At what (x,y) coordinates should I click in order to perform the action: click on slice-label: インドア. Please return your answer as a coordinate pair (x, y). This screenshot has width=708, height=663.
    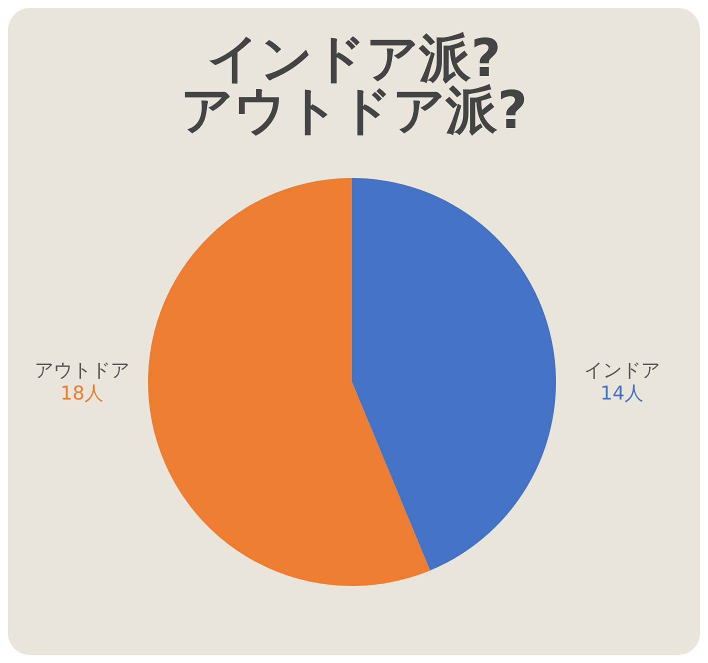
    Looking at the image, I should click on (622, 371).